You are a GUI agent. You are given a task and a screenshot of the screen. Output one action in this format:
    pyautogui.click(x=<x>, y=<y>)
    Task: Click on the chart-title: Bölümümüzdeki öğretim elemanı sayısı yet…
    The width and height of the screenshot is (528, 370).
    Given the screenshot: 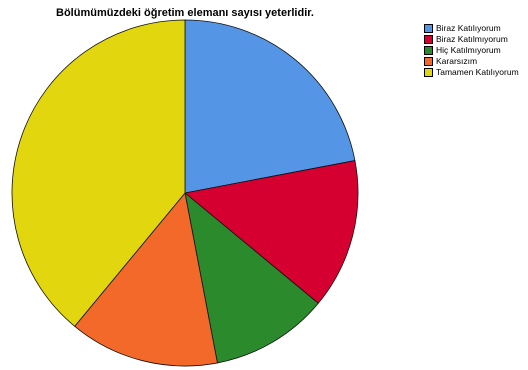 What is the action you would take?
    pyautogui.click(x=185, y=13)
    